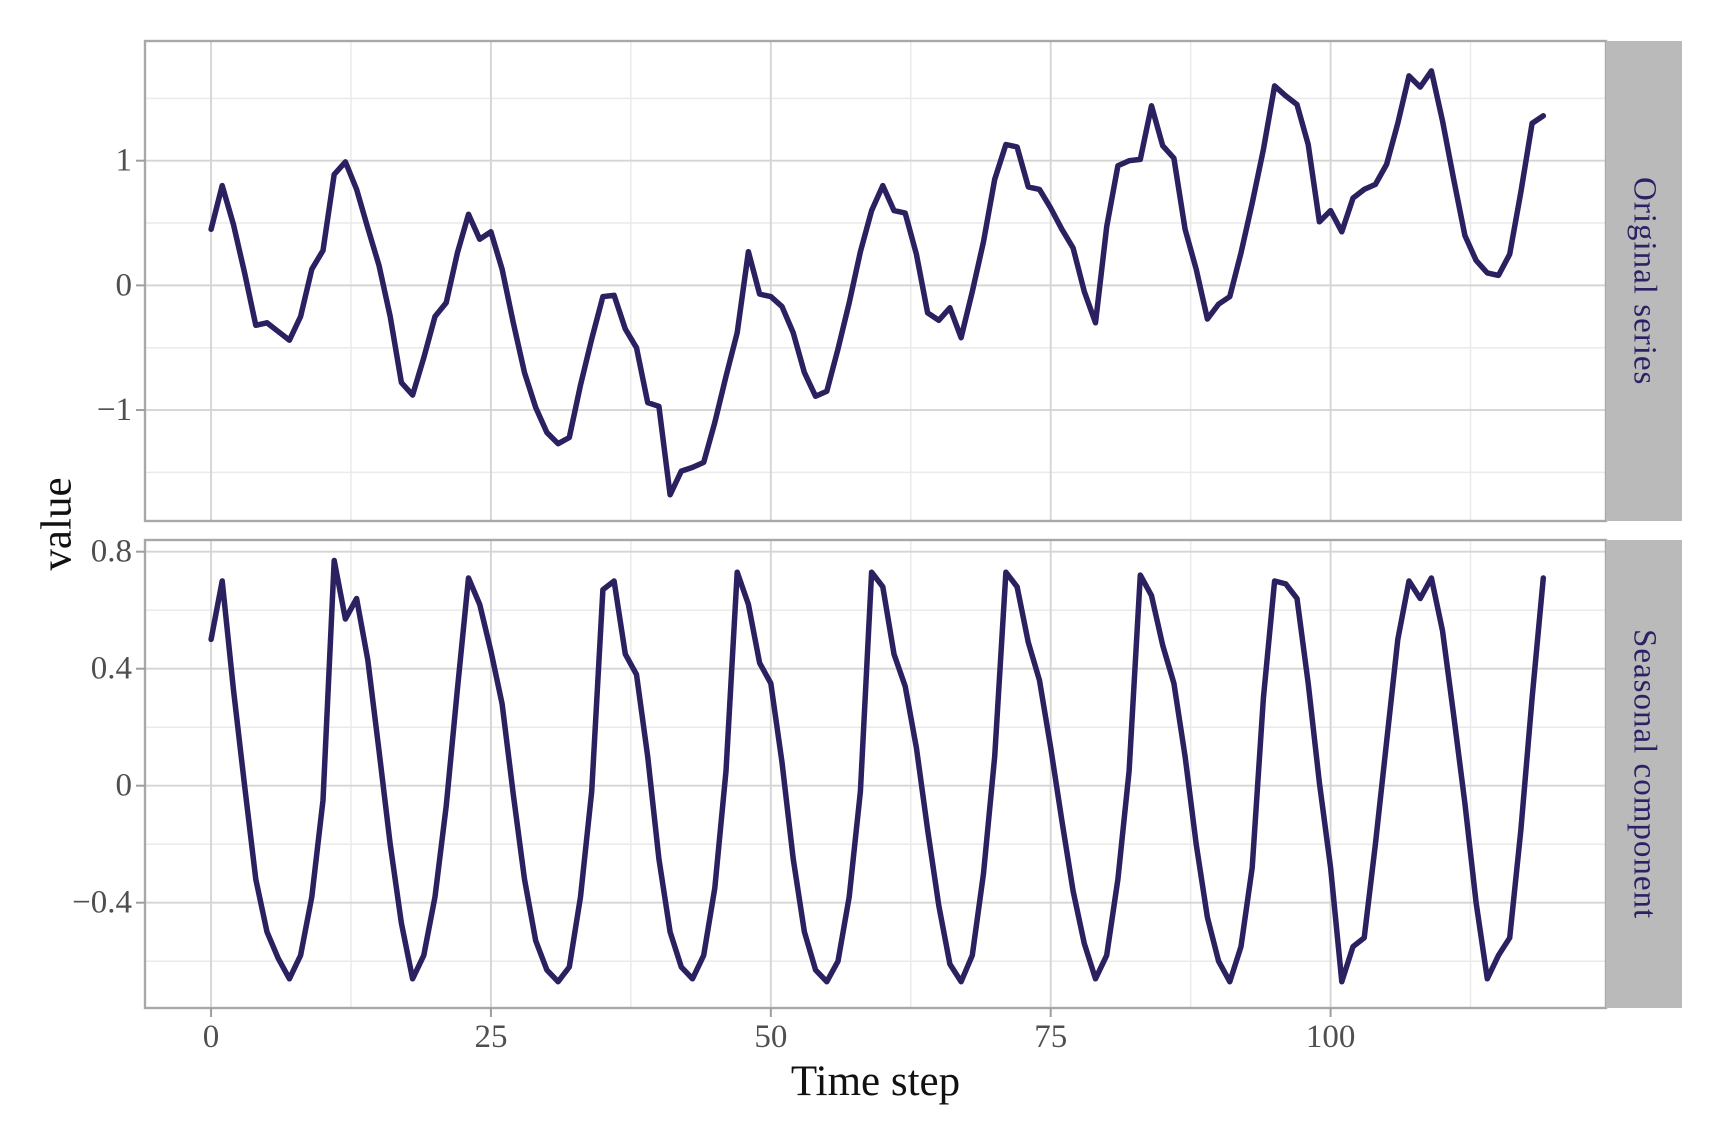 The image size is (1726, 1136). I want to click on facet-strip-label: Original series, so click(1644, 281).